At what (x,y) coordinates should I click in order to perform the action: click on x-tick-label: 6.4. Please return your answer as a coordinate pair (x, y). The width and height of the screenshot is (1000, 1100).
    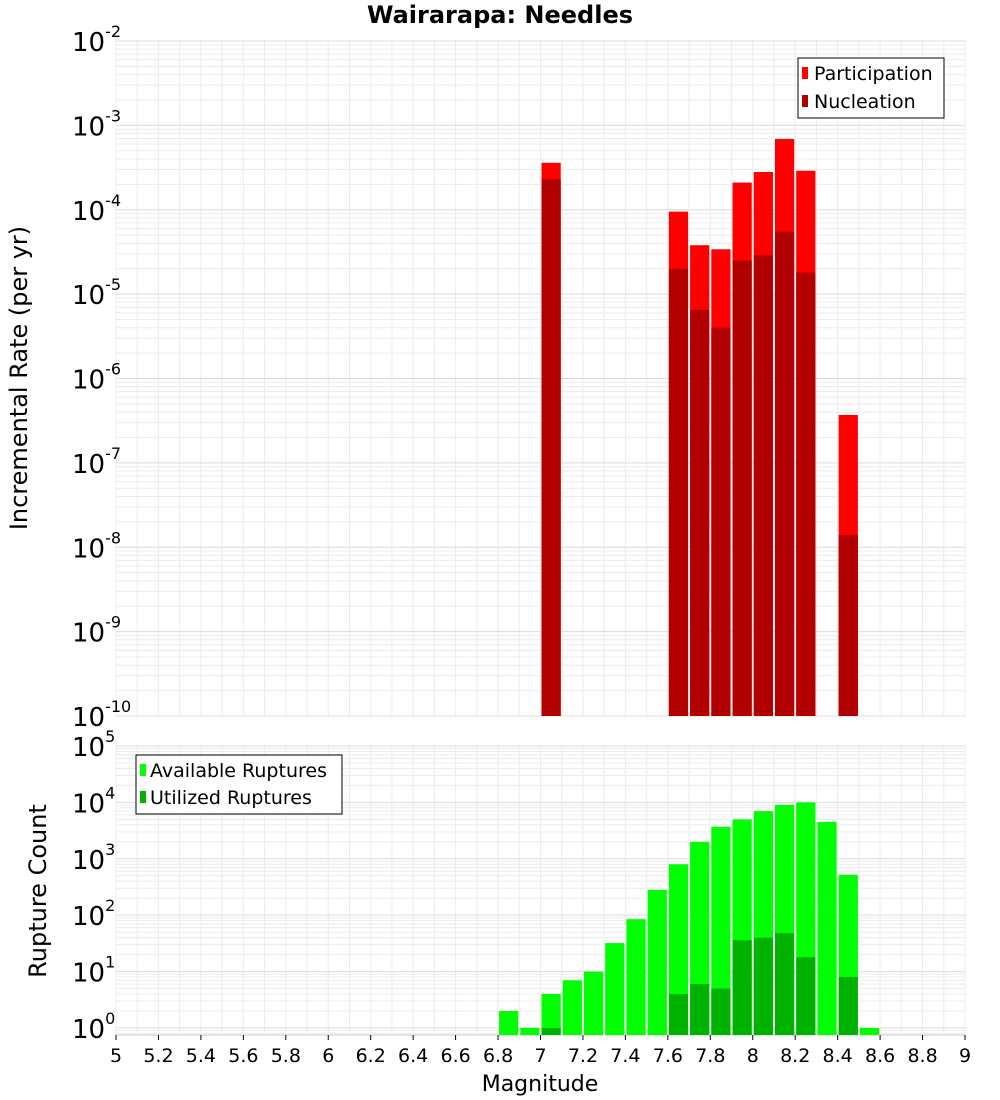
    Looking at the image, I should click on (413, 1056).